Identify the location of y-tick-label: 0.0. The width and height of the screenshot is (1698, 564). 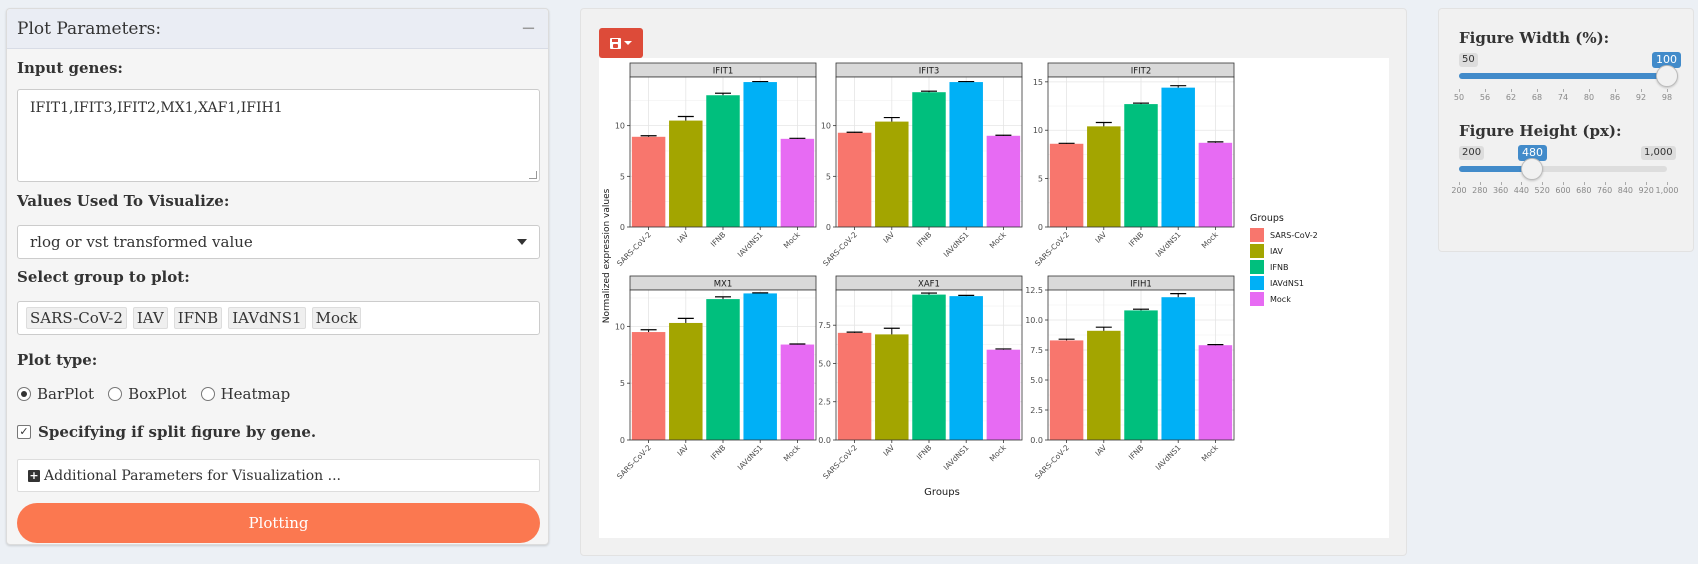
(1036, 440).